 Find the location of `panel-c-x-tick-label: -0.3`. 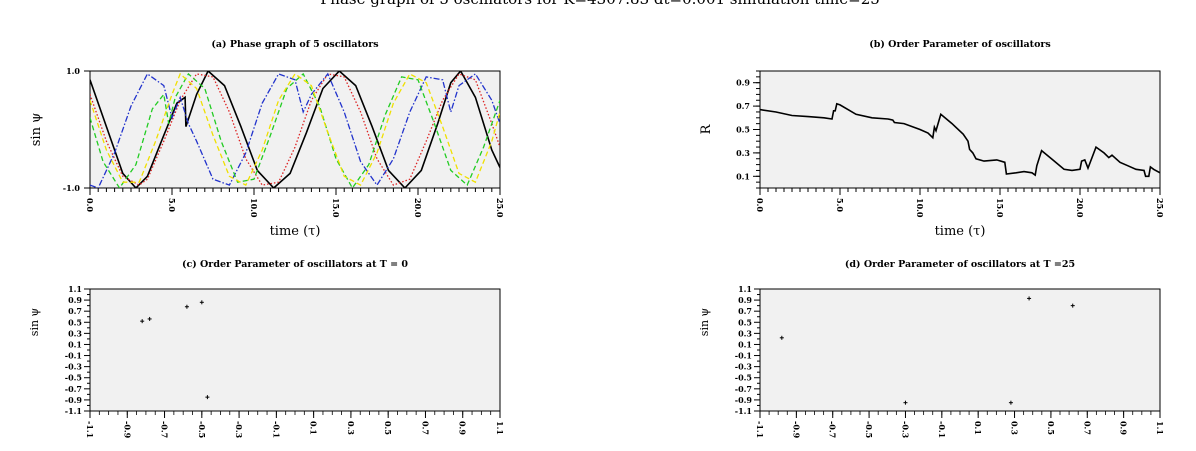

panel-c-x-tick-label: -0.3 is located at coordinates (239, 430).